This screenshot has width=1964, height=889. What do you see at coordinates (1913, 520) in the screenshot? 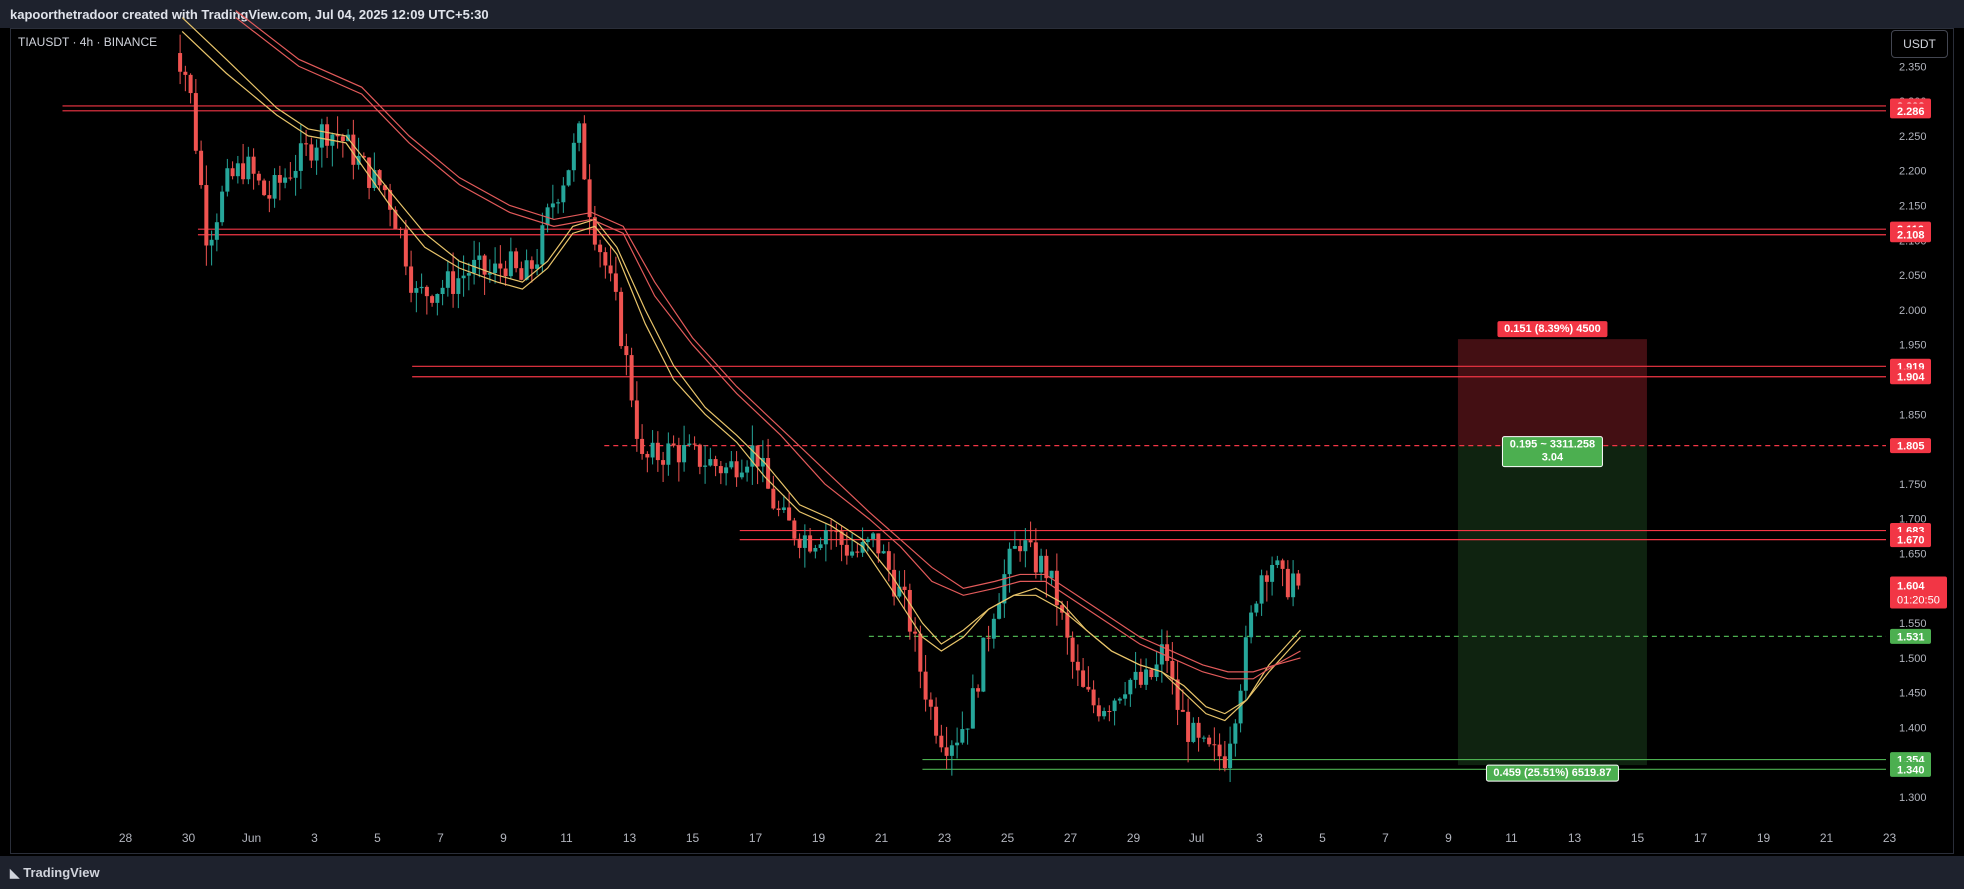
I see `y-tick-label: 1.700` at bounding box center [1913, 520].